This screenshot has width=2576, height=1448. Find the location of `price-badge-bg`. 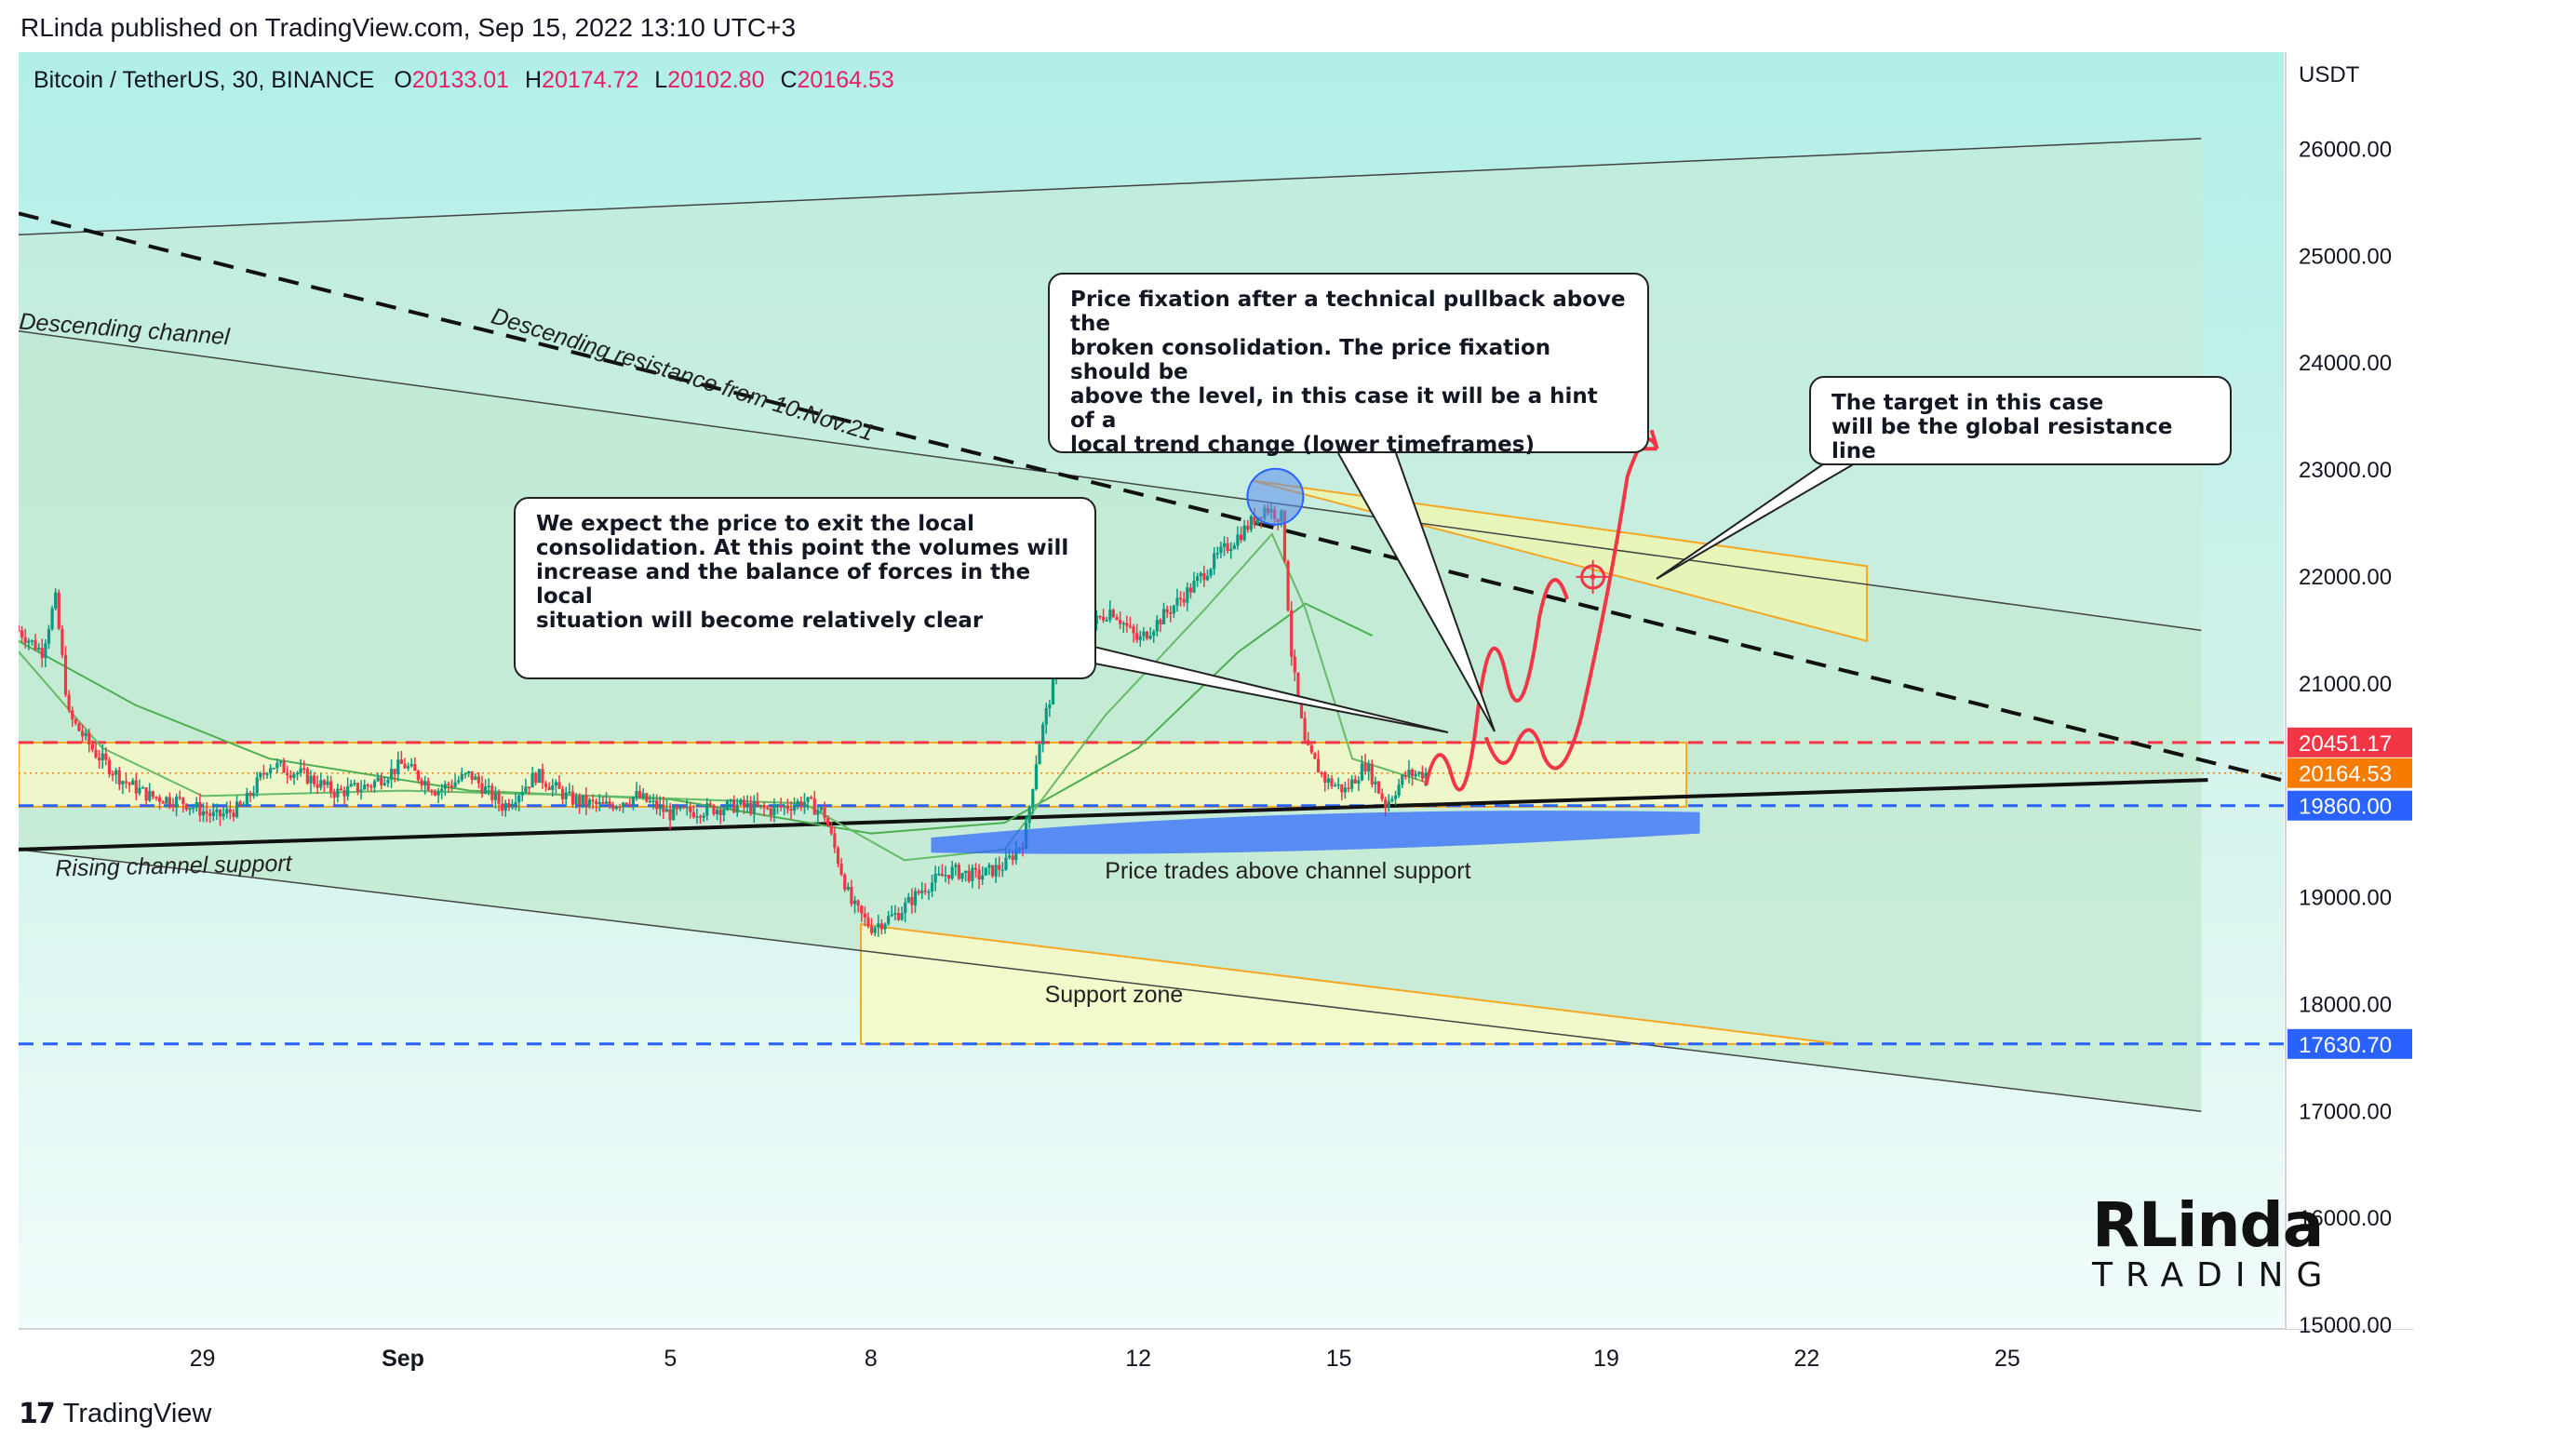

price-badge-bg is located at coordinates (2350, 1043).